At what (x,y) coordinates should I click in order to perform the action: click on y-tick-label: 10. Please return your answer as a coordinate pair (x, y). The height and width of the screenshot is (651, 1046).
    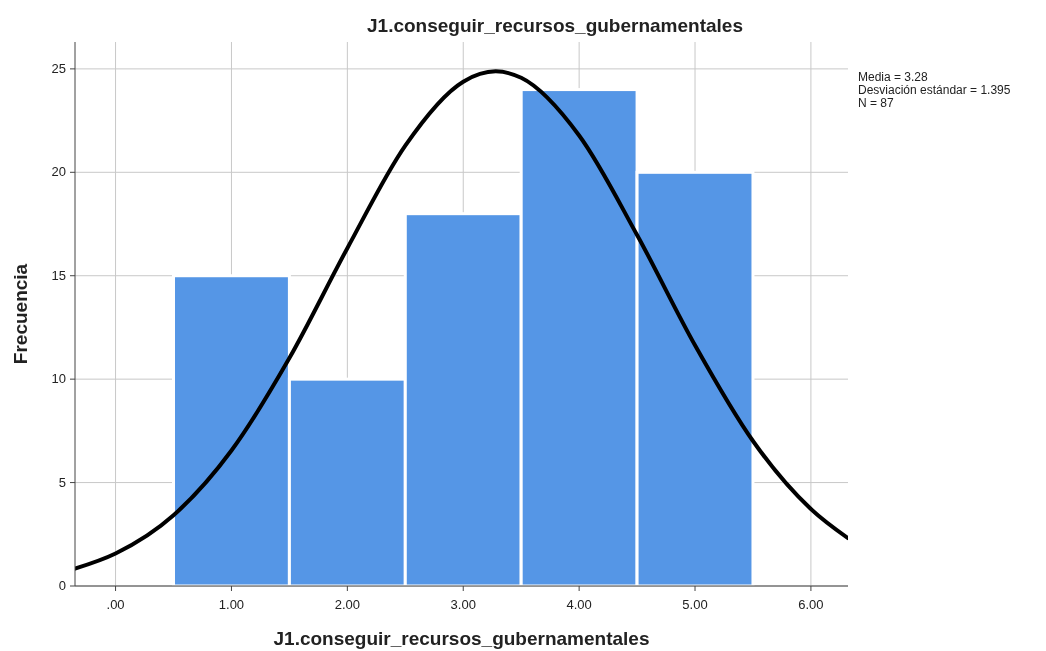
    Looking at the image, I should click on (58, 379).